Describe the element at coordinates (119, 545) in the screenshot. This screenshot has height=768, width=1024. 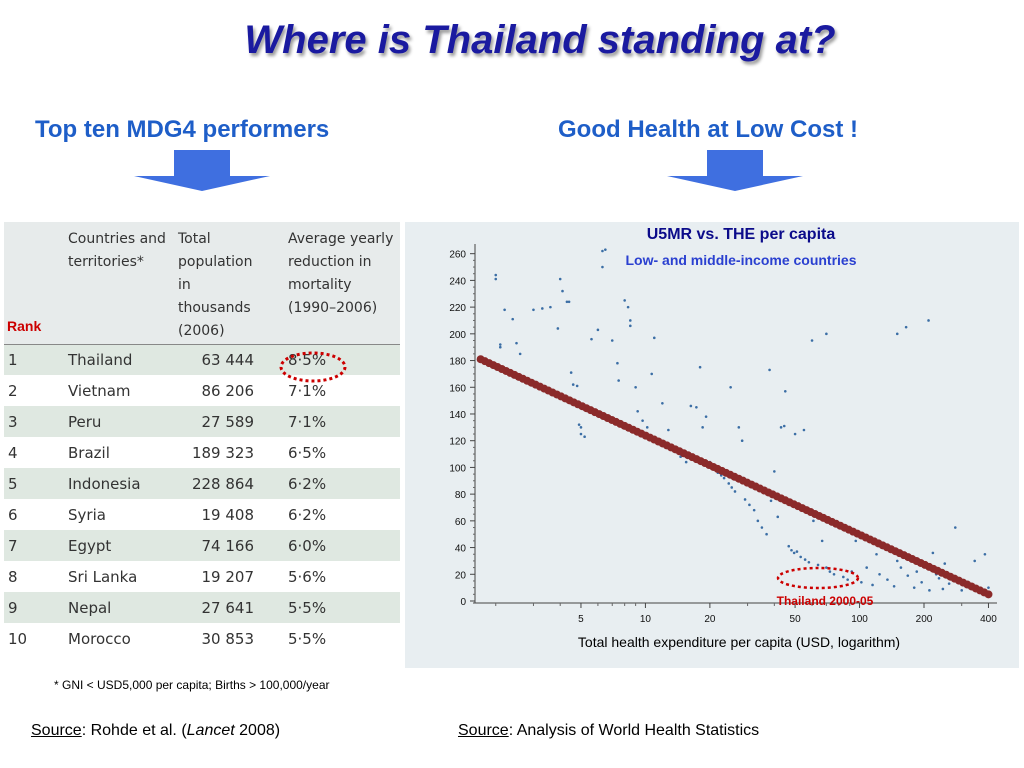
I see `country-cell: Egypt` at that location.